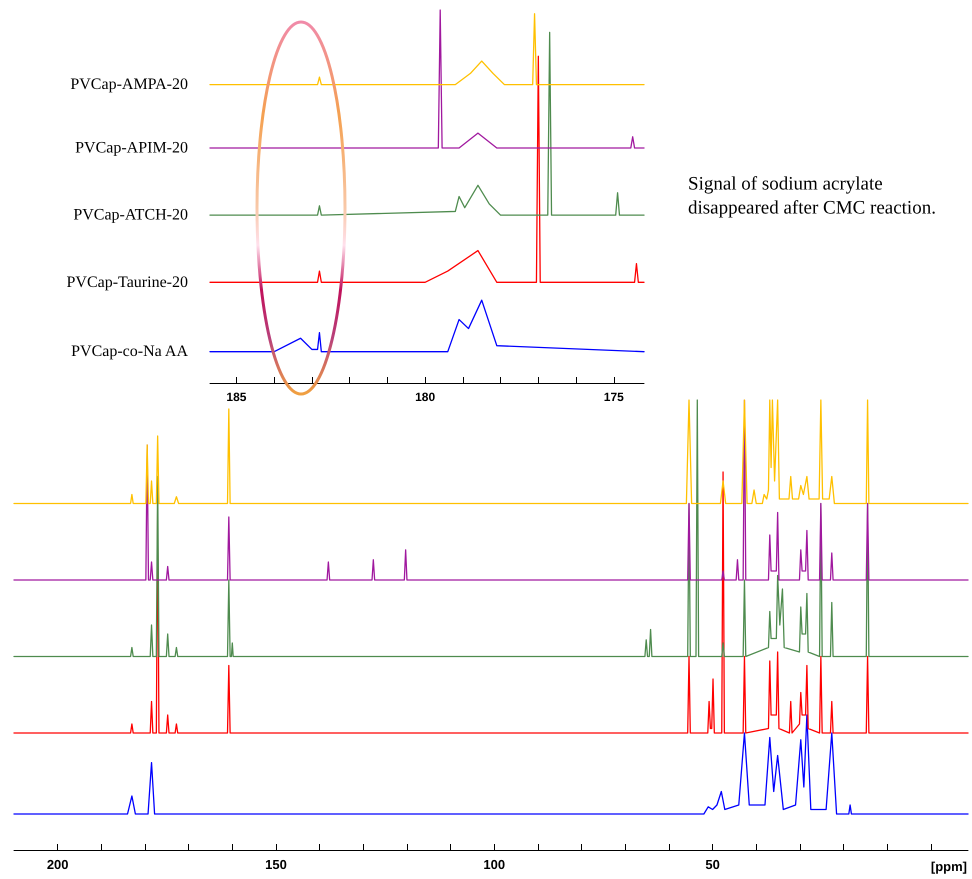 Image resolution: width=972 pixels, height=879 pixels. What do you see at coordinates (129, 351) in the screenshot?
I see `series-label: PVCap-co-Na AA` at bounding box center [129, 351].